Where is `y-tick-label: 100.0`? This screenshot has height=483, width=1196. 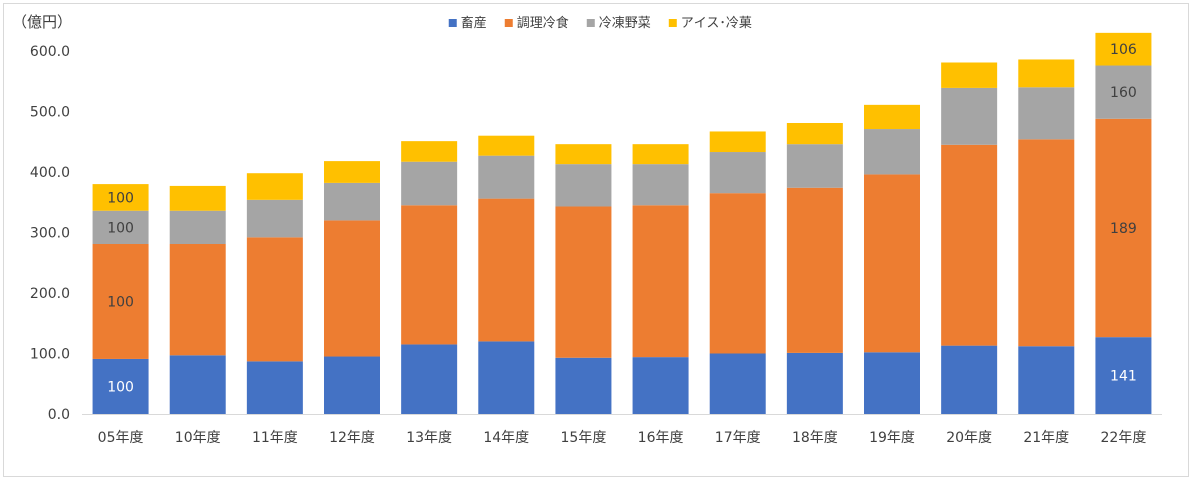
y-tick-label: 100.0 is located at coordinates (50, 355).